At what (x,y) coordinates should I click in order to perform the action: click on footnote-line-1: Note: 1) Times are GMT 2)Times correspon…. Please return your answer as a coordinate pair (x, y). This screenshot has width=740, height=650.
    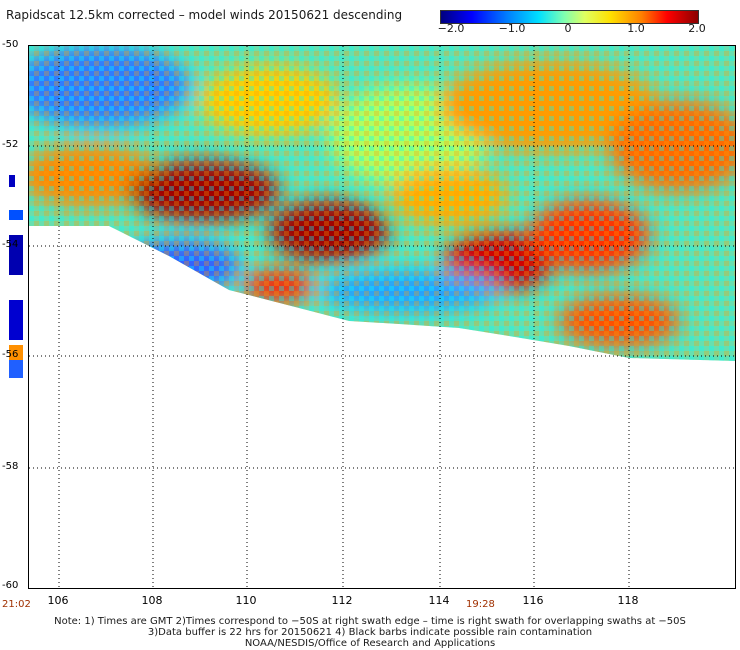
    Looking at the image, I should click on (370, 621).